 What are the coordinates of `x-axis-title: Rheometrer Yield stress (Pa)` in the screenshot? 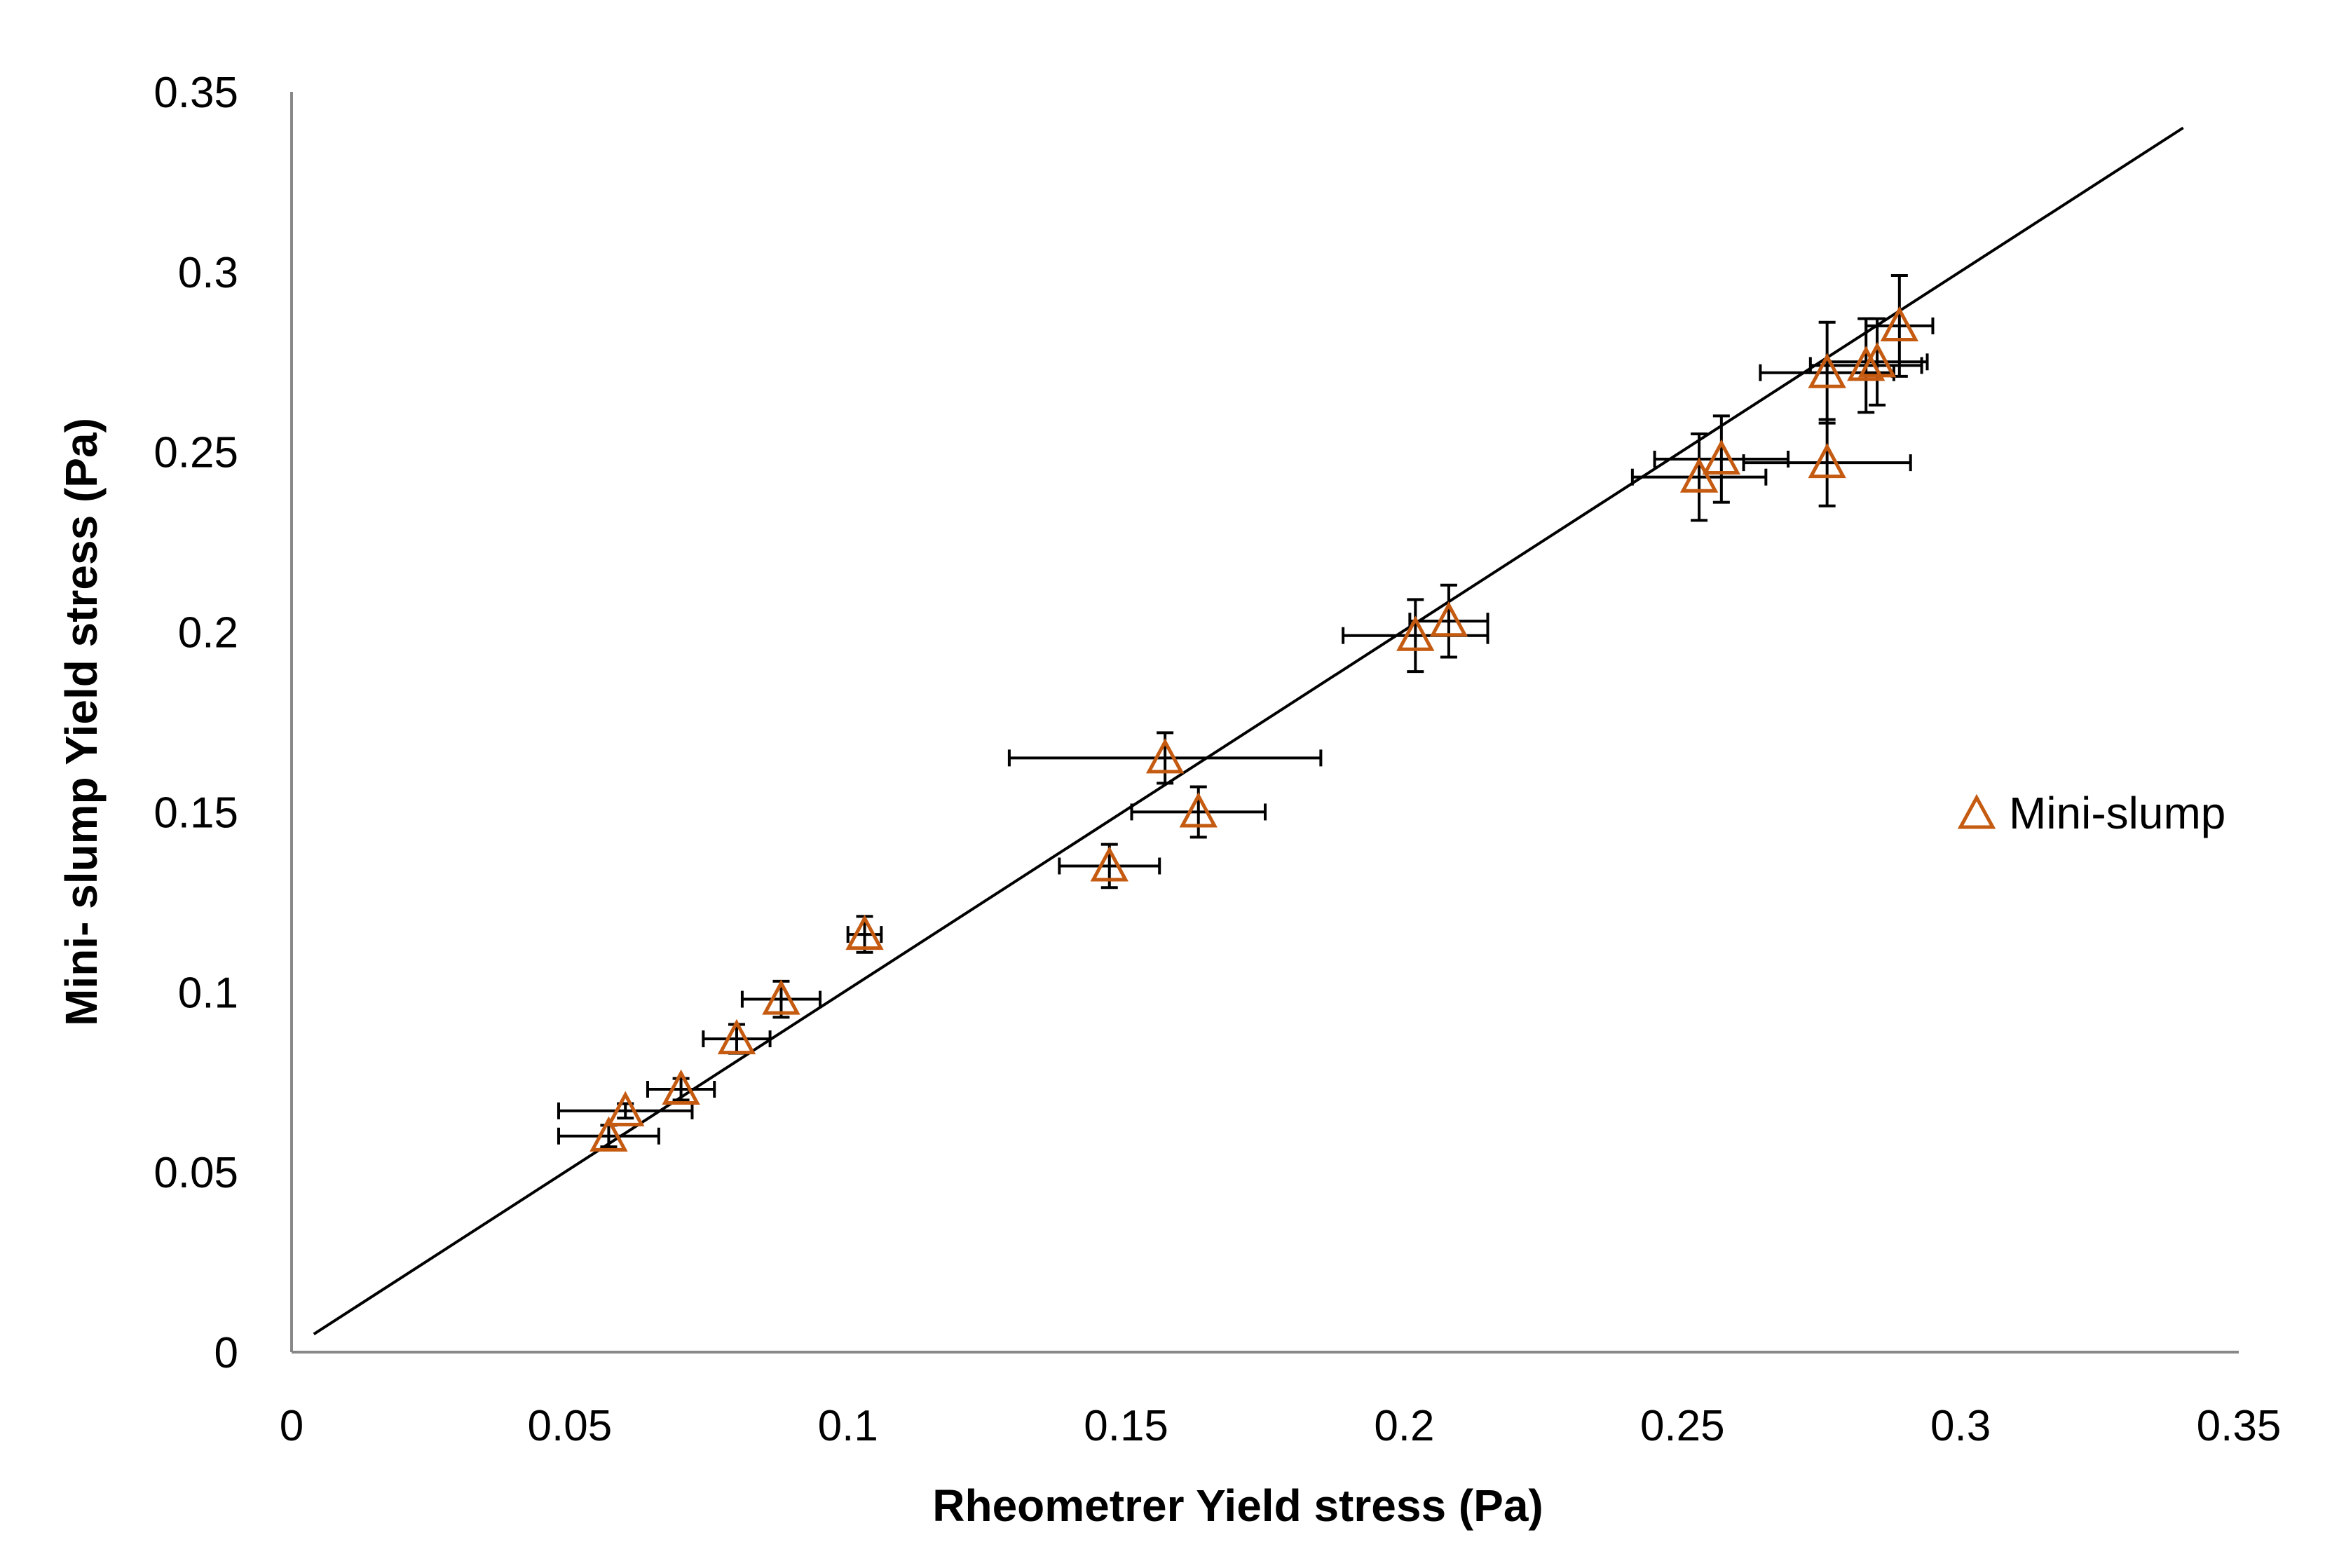 It's located at (1237, 1505).